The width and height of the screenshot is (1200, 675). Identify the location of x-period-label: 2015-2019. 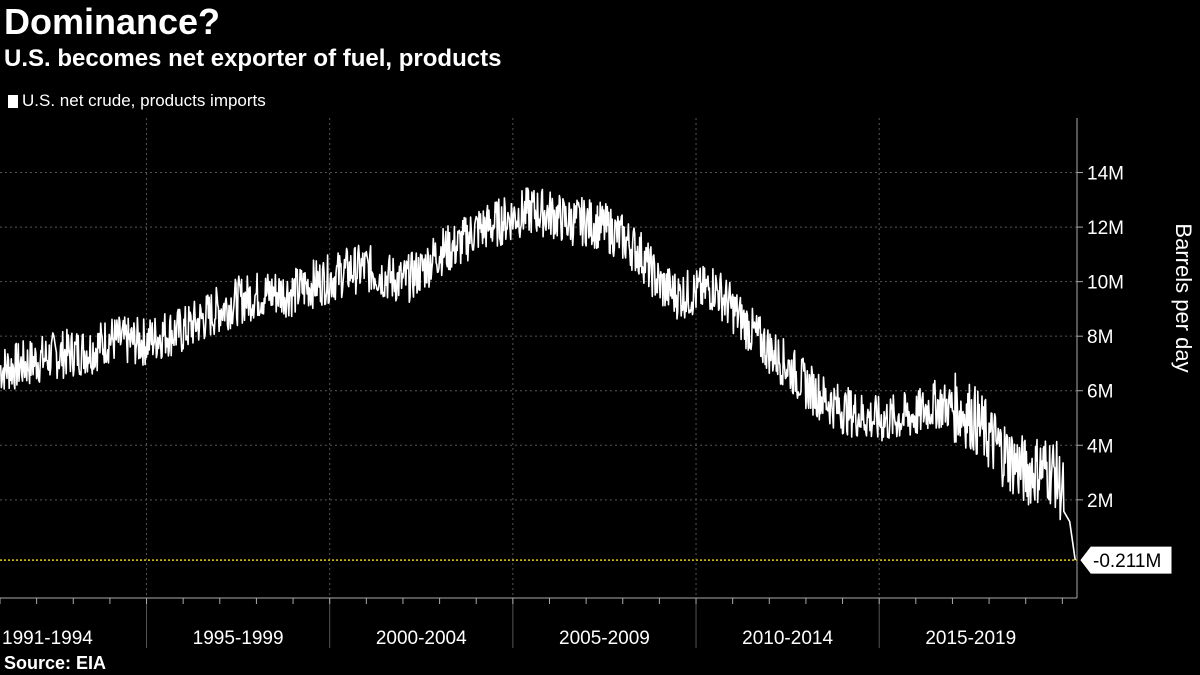
(970, 638).